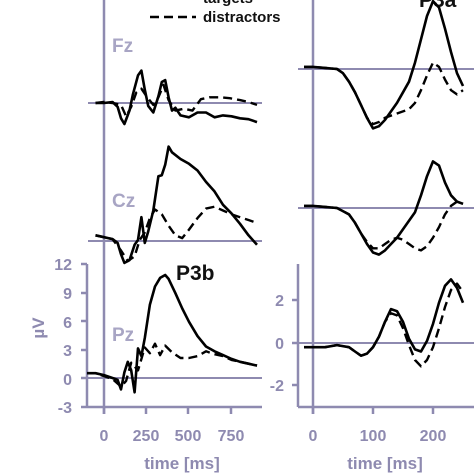 This screenshot has width=474, height=474. I want to click on left-x-axis-title: time [ms], so click(182, 463).